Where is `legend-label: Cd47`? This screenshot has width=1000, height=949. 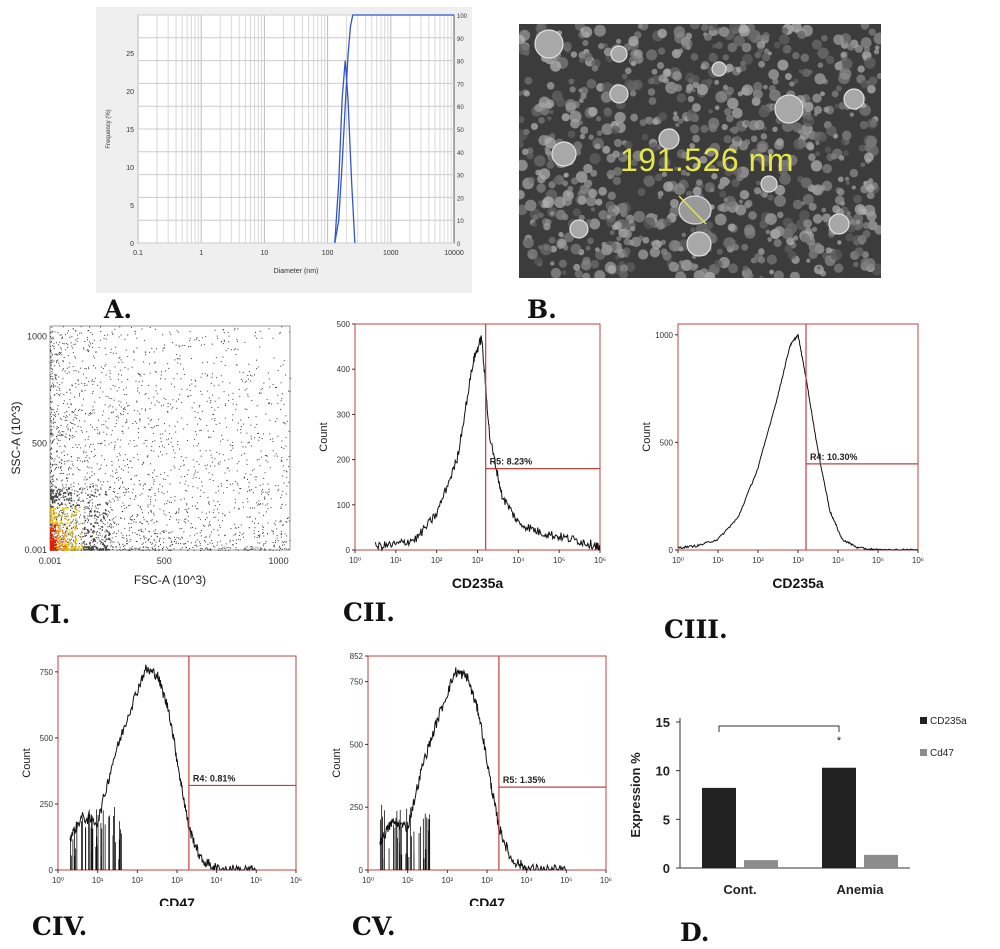 legend-label: Cd47 is located at coordinates (942, 753).